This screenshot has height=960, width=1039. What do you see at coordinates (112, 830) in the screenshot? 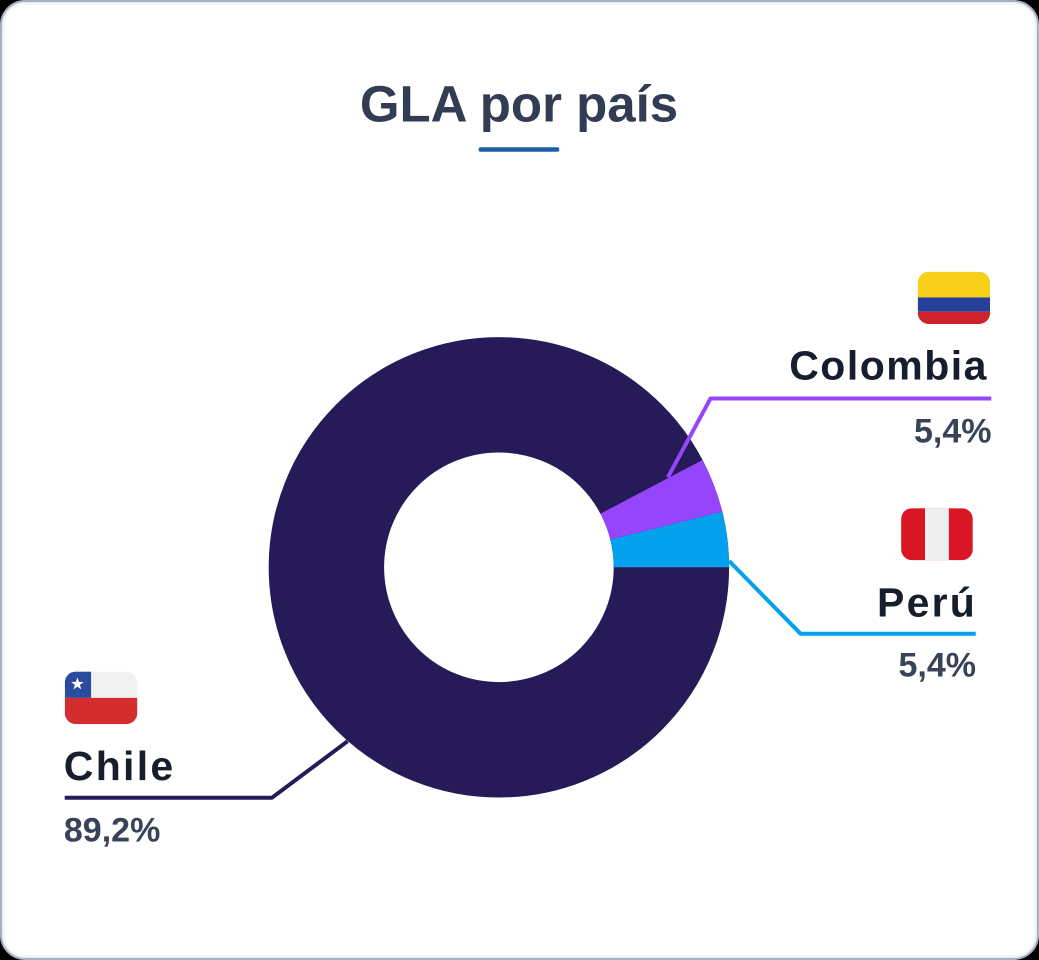
I see `svg-text: 89,2%` at bounding box center [112, 830].